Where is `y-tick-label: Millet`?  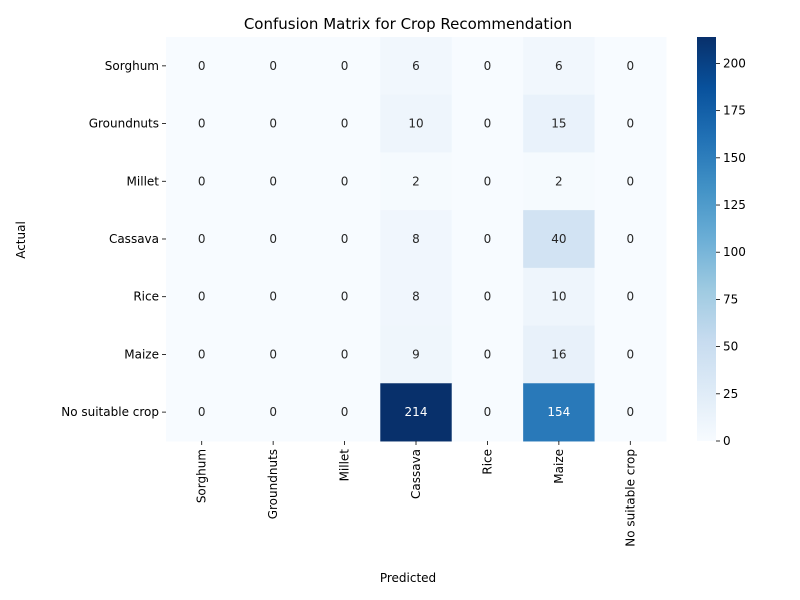 y-tick-label: Millet is located at coordinates (143, 181).